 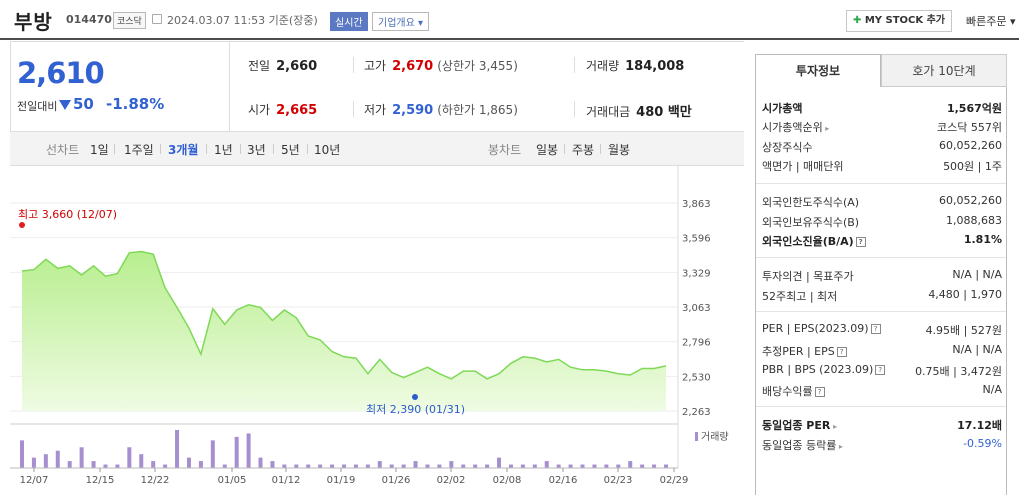 What do you see at coordinates (635, 65) in the screenshot?
I see `stat-volume: 거래량 184,008` at bounding box center [635, 65].